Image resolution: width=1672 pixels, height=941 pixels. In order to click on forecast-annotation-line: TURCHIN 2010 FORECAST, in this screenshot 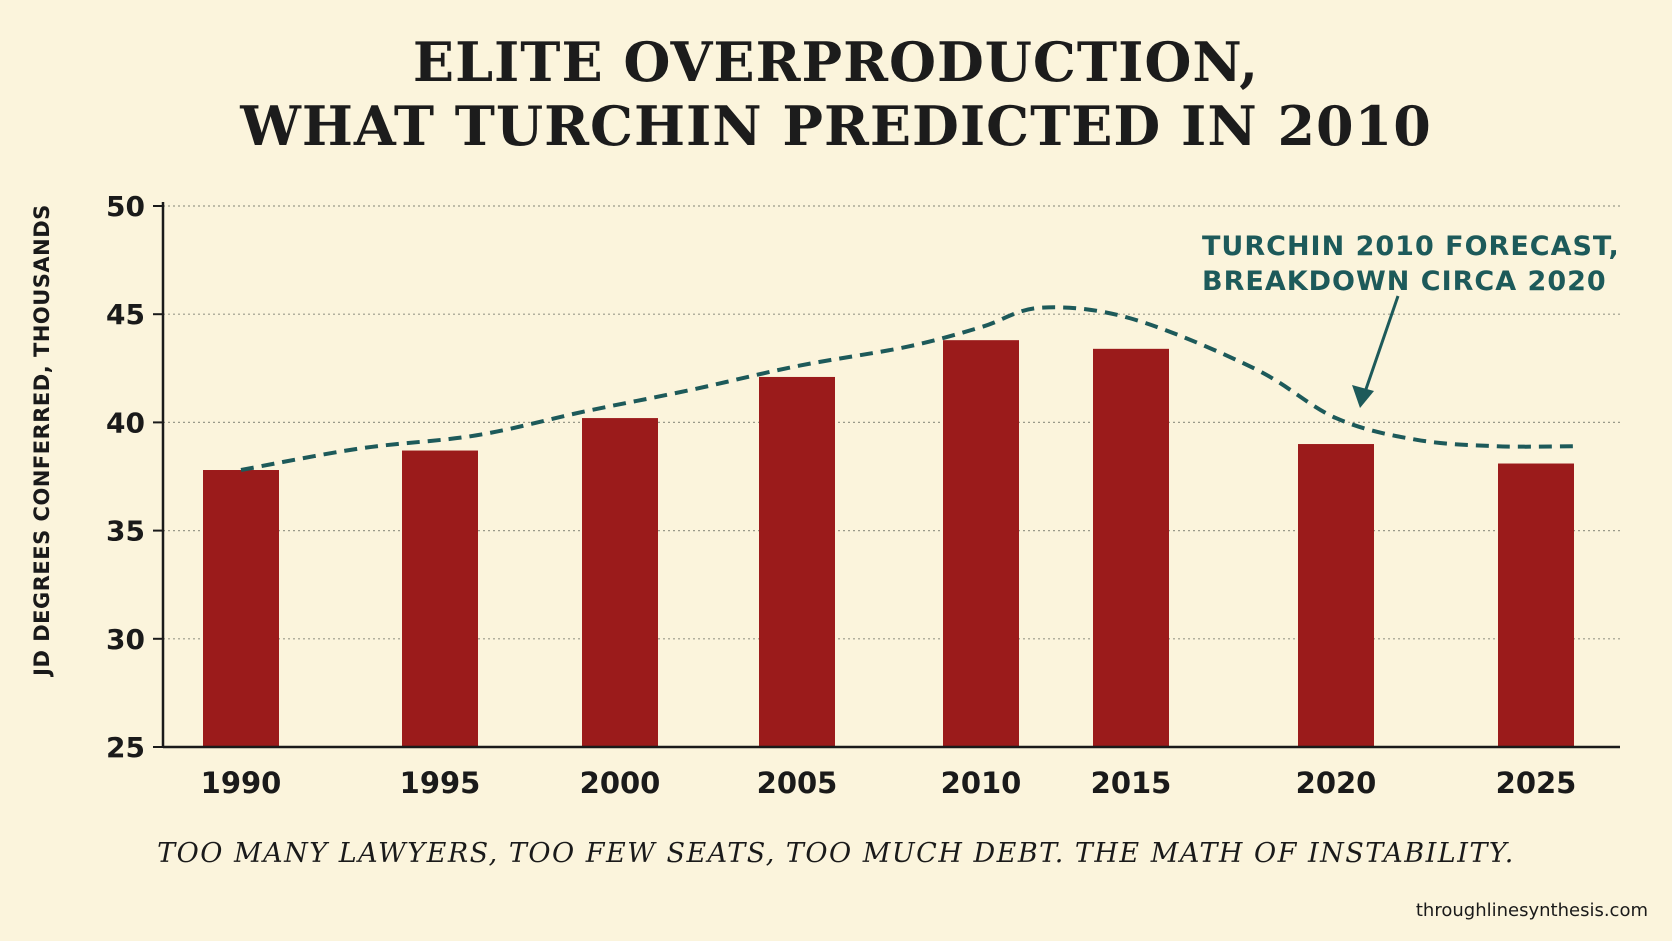, I will do `click(1411, 246)`.